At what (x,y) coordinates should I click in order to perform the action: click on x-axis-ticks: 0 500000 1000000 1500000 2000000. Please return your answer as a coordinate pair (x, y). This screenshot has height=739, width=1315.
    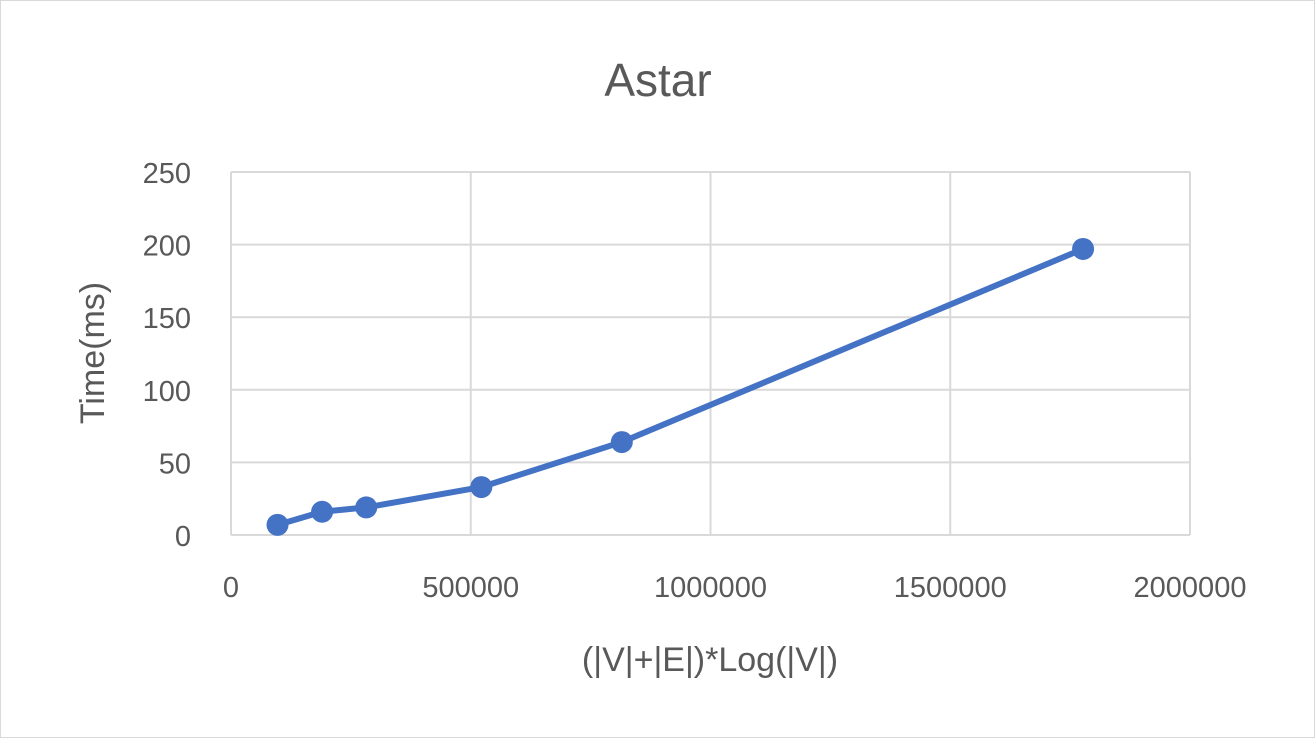
    Looking at the image, I should click on (735, 588).